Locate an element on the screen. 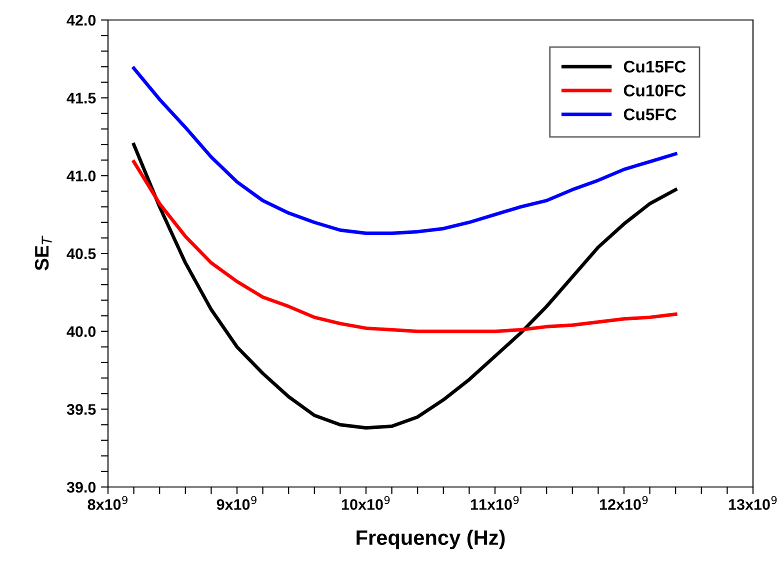 The height and width of the screenshot is (568, 783). x-axis-title: Frequency (Hz) is located at coordinates (430, 540).